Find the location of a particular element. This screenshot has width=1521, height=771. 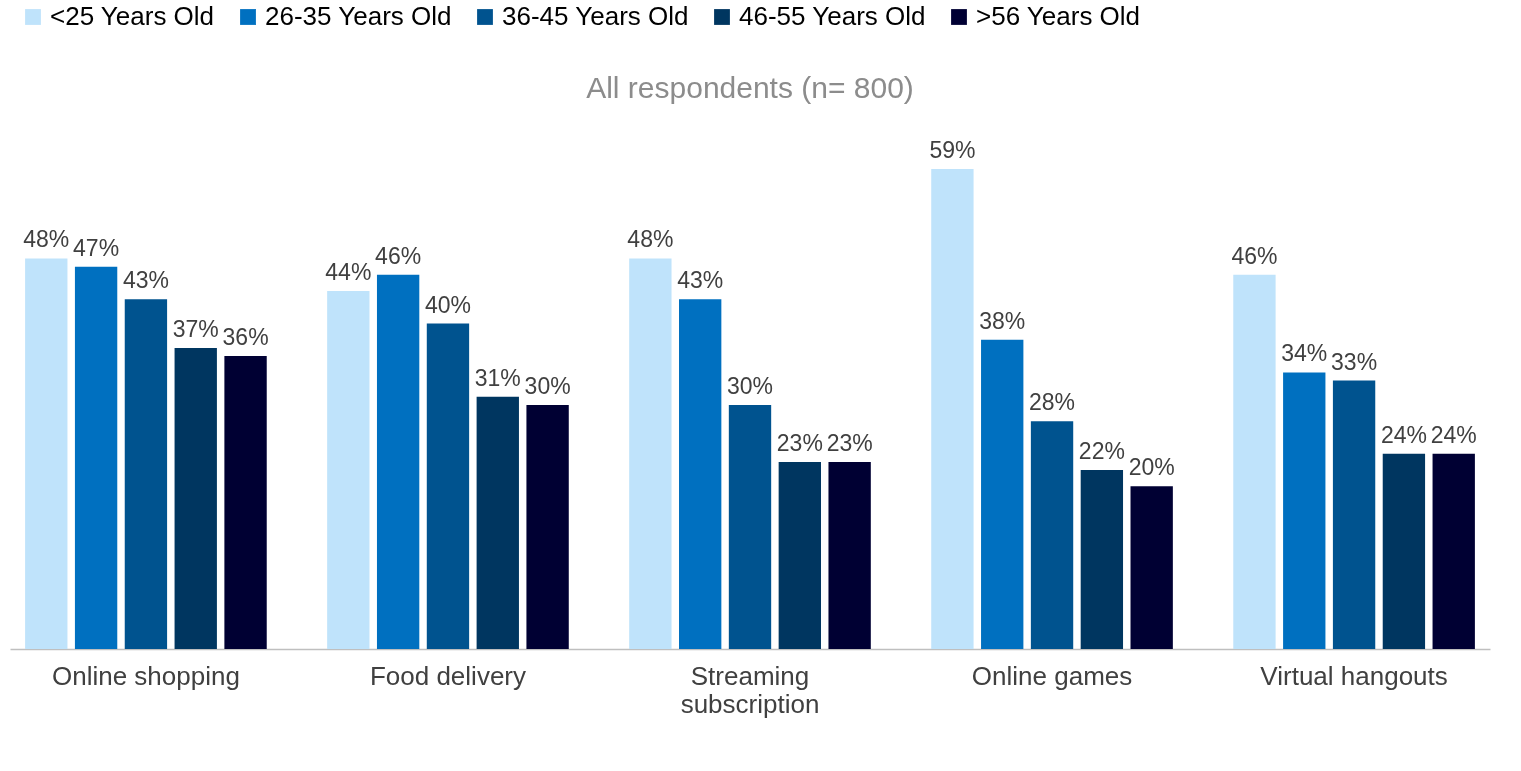

legend-label: <25 Years Old is located at coordinates (132, 16).